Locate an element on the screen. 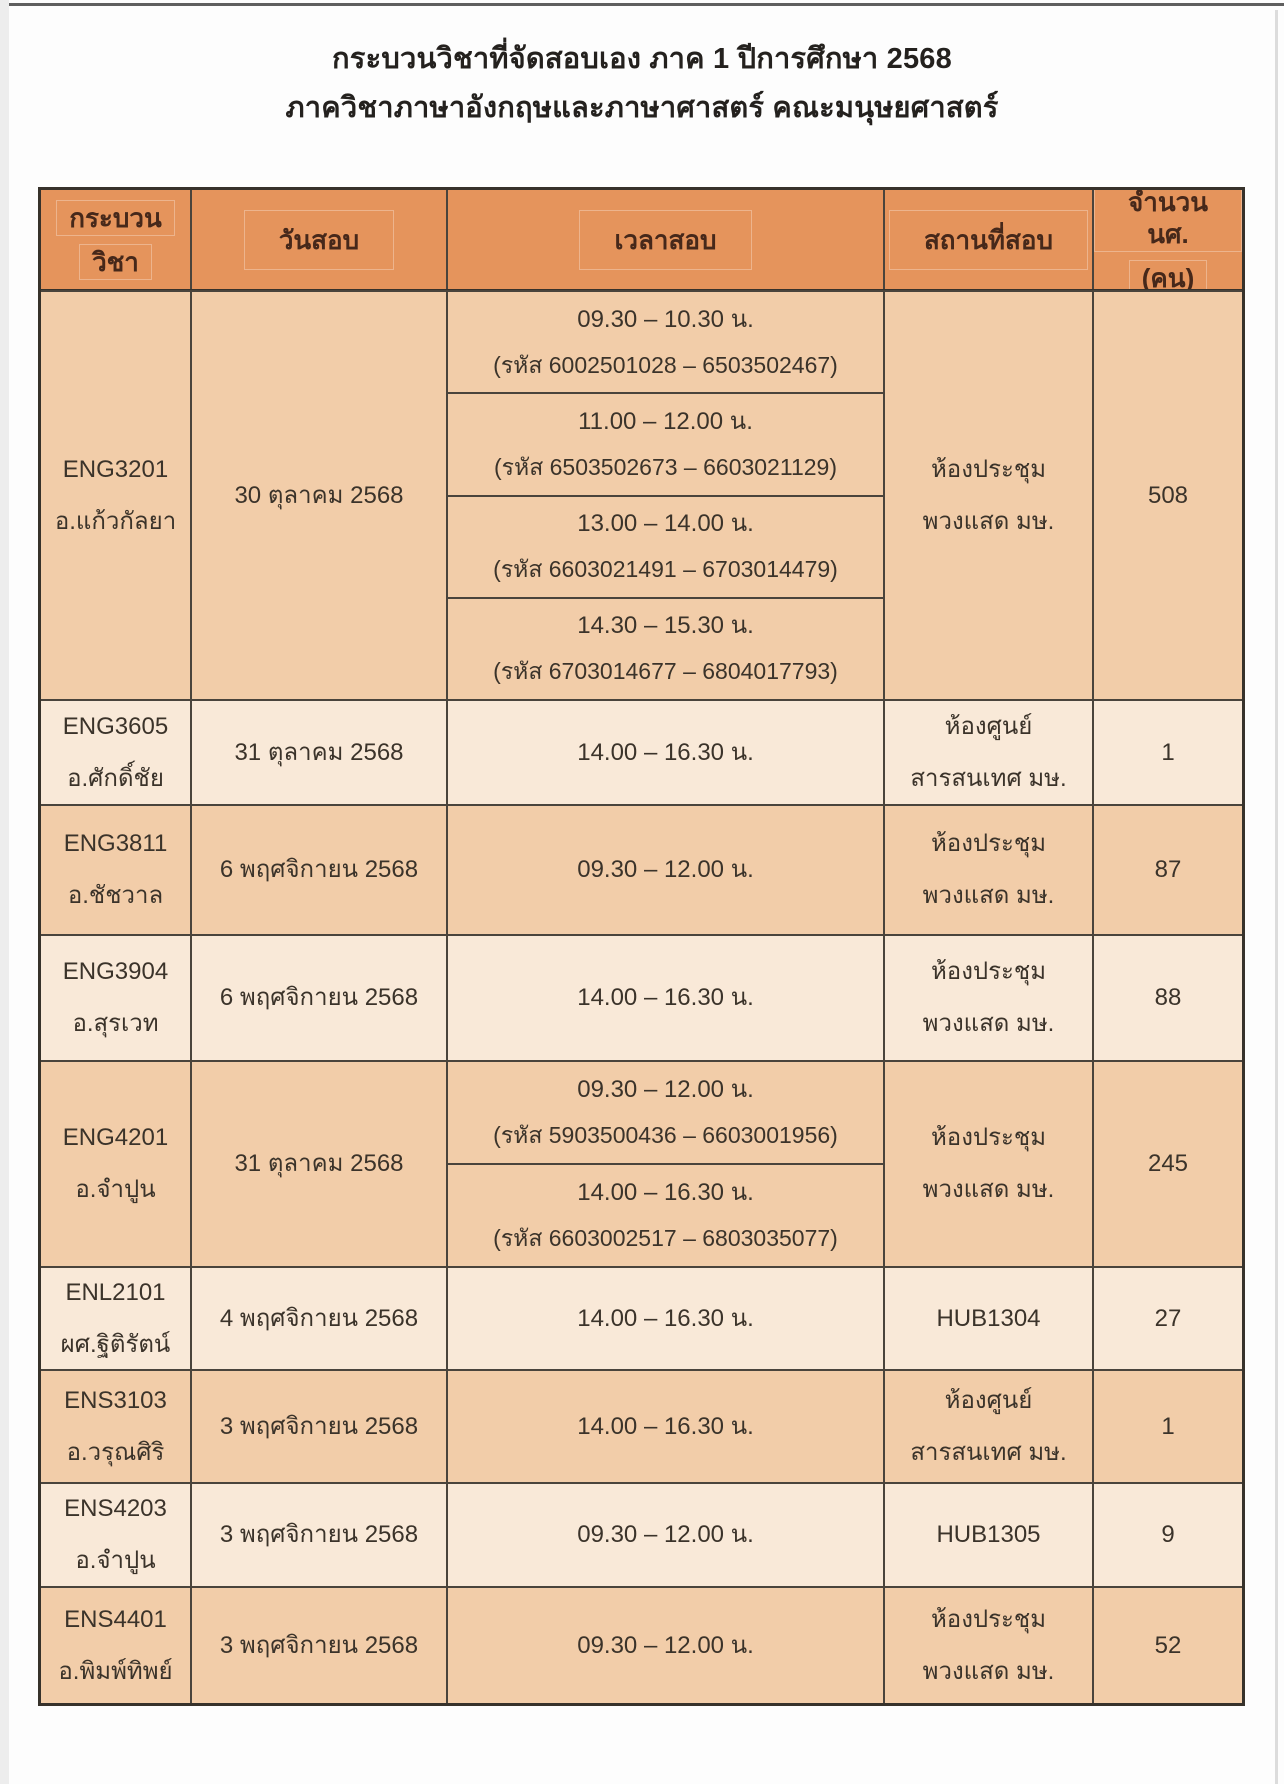 This screenshot has height=1784, width=1284. header-date-column: วันสอบ is located at coordinates (318, 239).